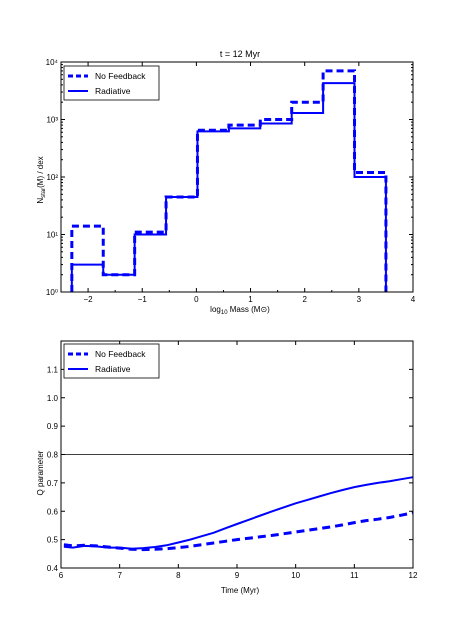 This screenshot has height=629, width=458. I want to click on x-tick-label: 7, so click(119, 575).